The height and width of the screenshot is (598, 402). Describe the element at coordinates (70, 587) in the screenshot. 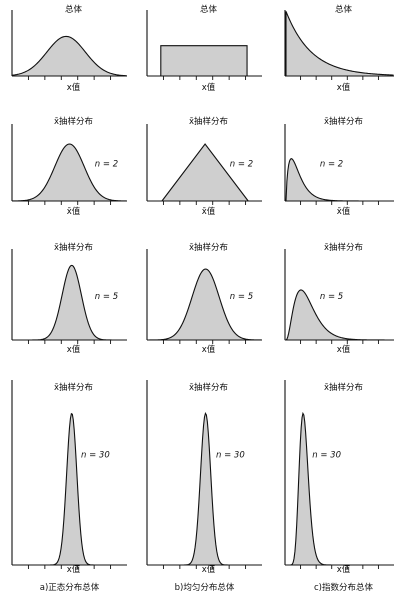

I see `column-caption: a)正态分布总体` at that location.